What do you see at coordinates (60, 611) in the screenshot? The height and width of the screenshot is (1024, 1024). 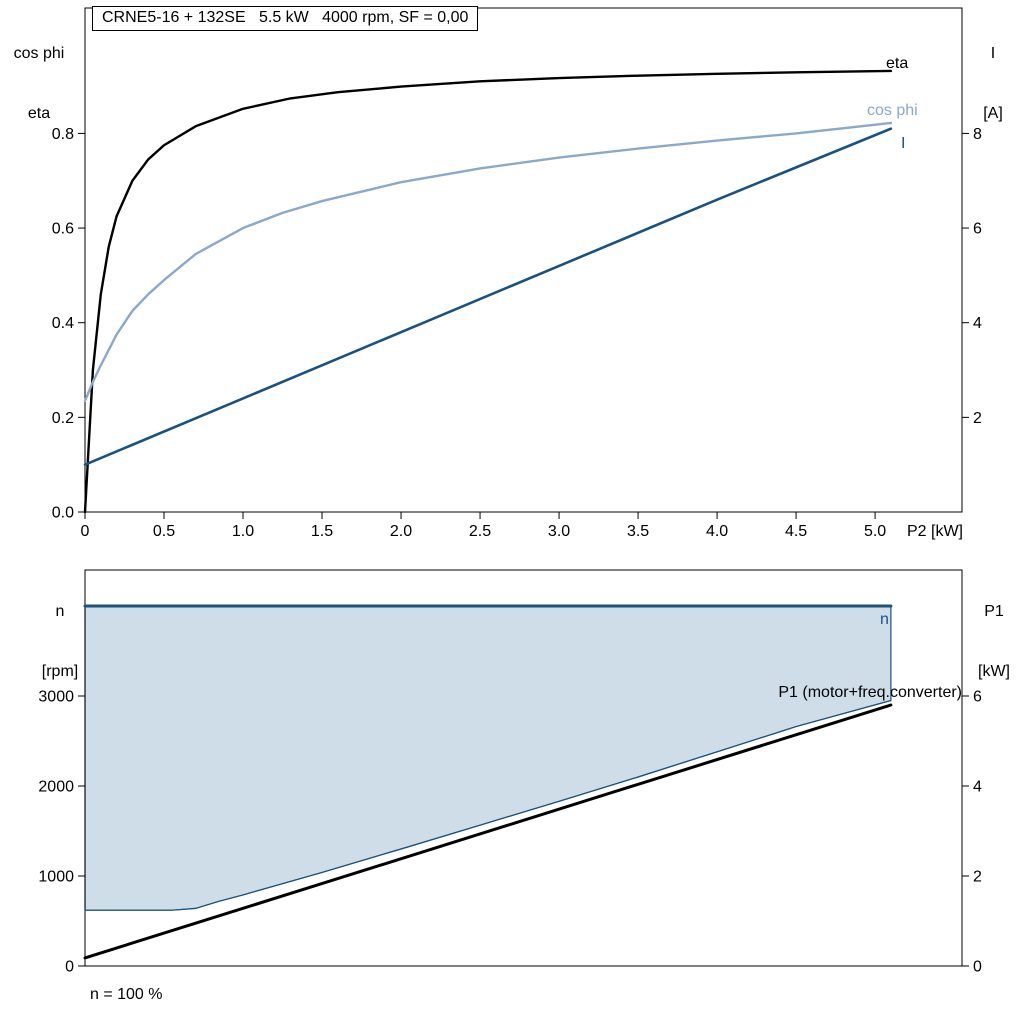 I see `speed-axis-label: n` at bounding box center [60, 611].